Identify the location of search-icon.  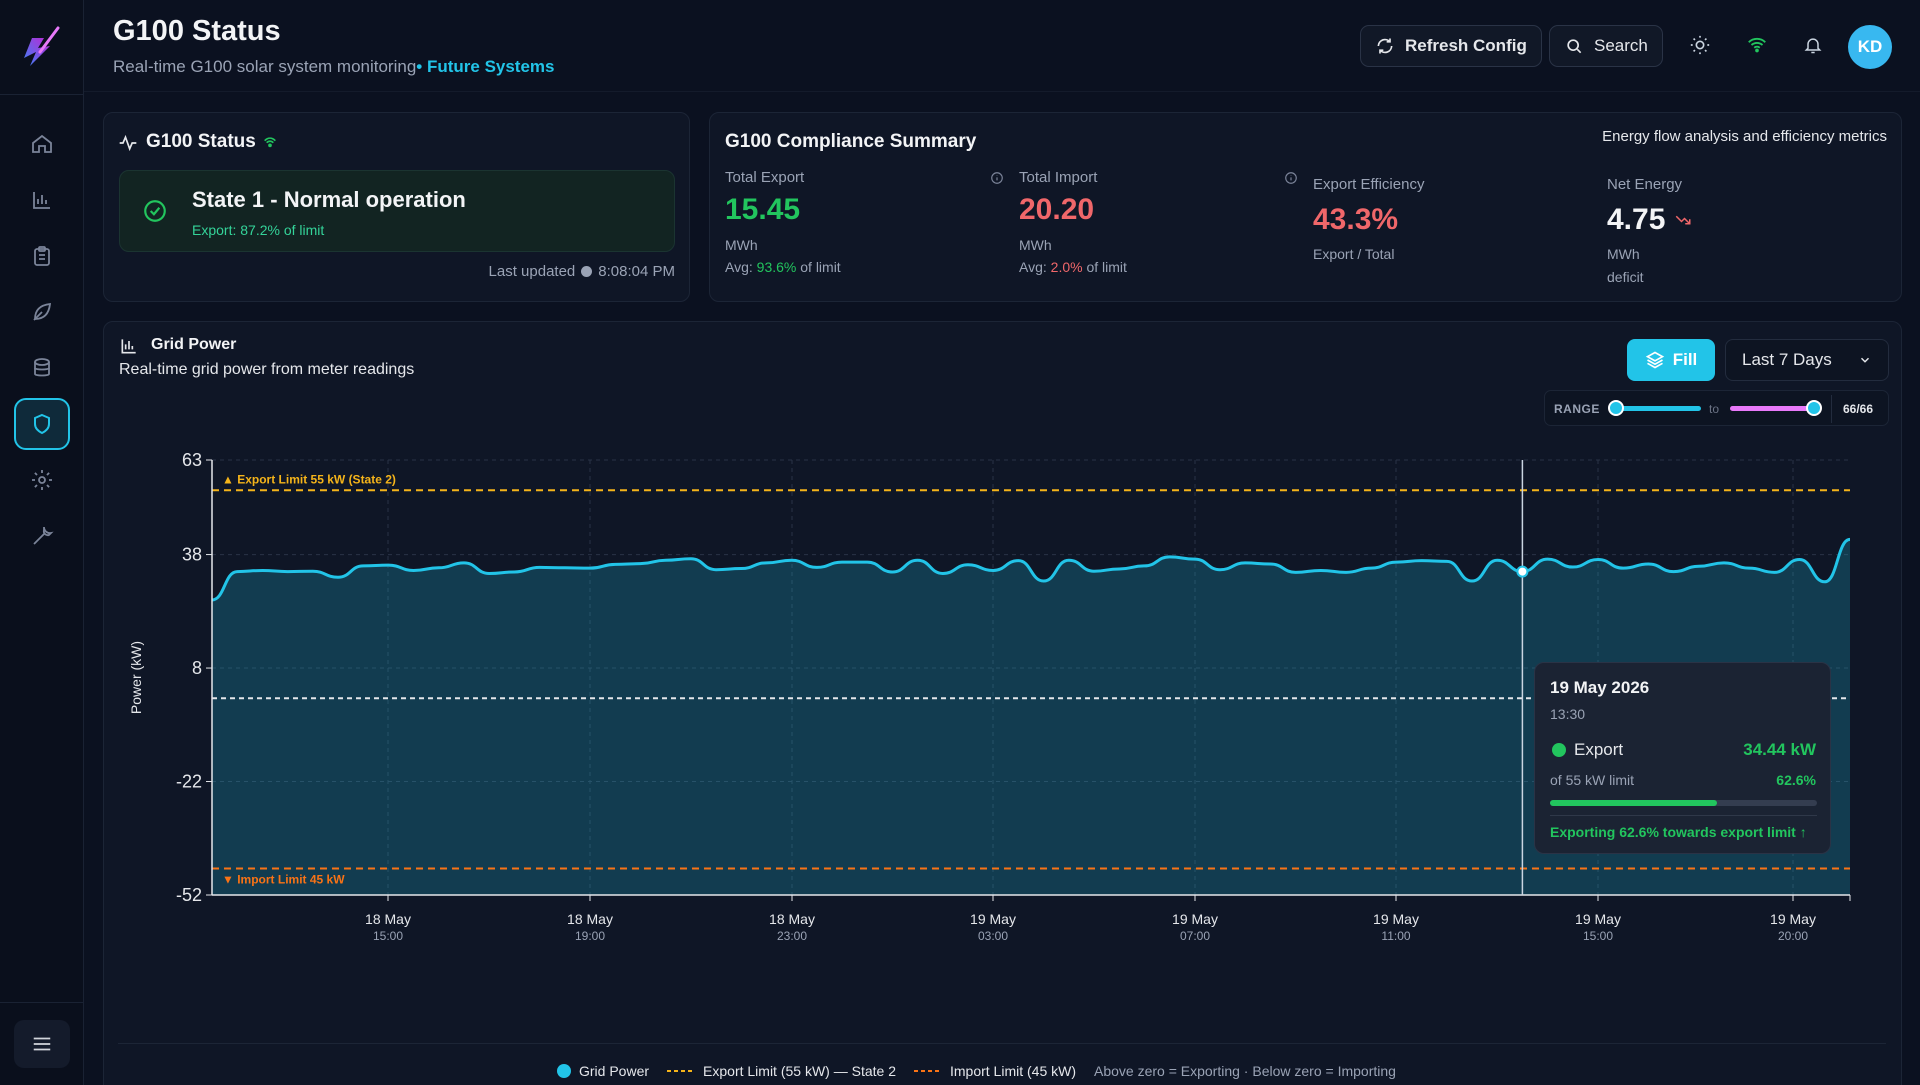
(1574, 46).